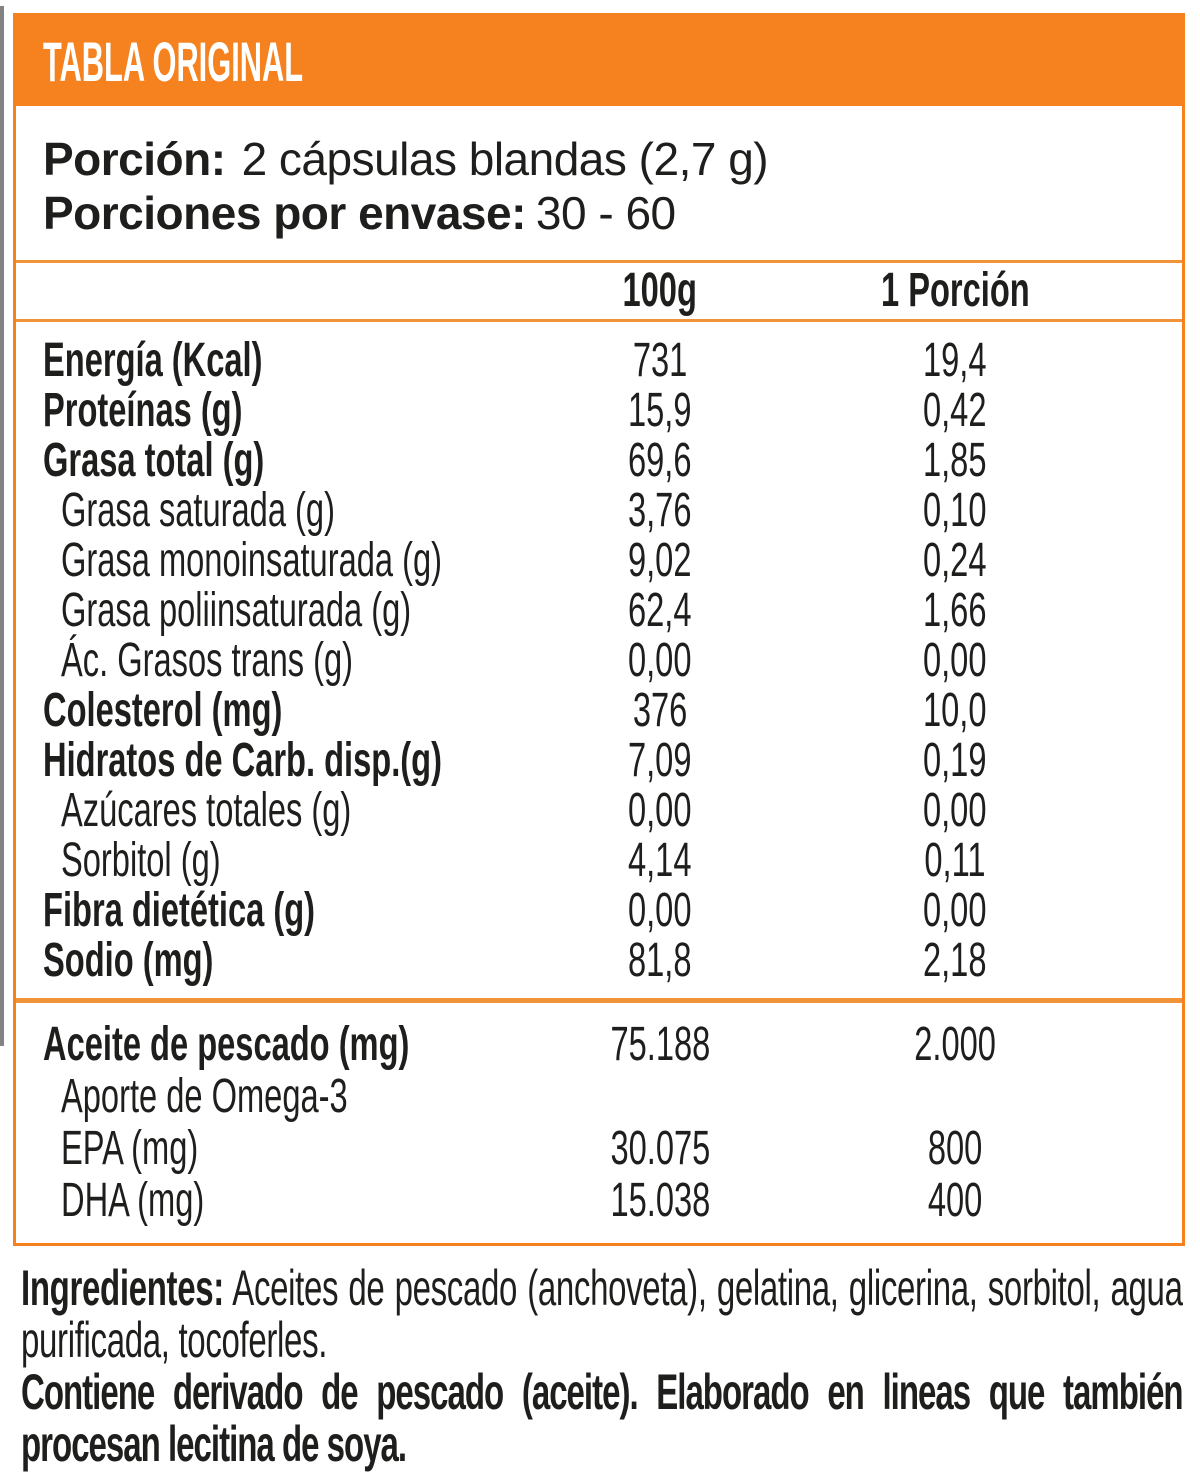 The height and width of the screenshot is (1474, 1200). What do you see at coordinates (955, 760) in the screenshot?
I see `value-per-portion: 0,19` at bounding box center [955, 760].